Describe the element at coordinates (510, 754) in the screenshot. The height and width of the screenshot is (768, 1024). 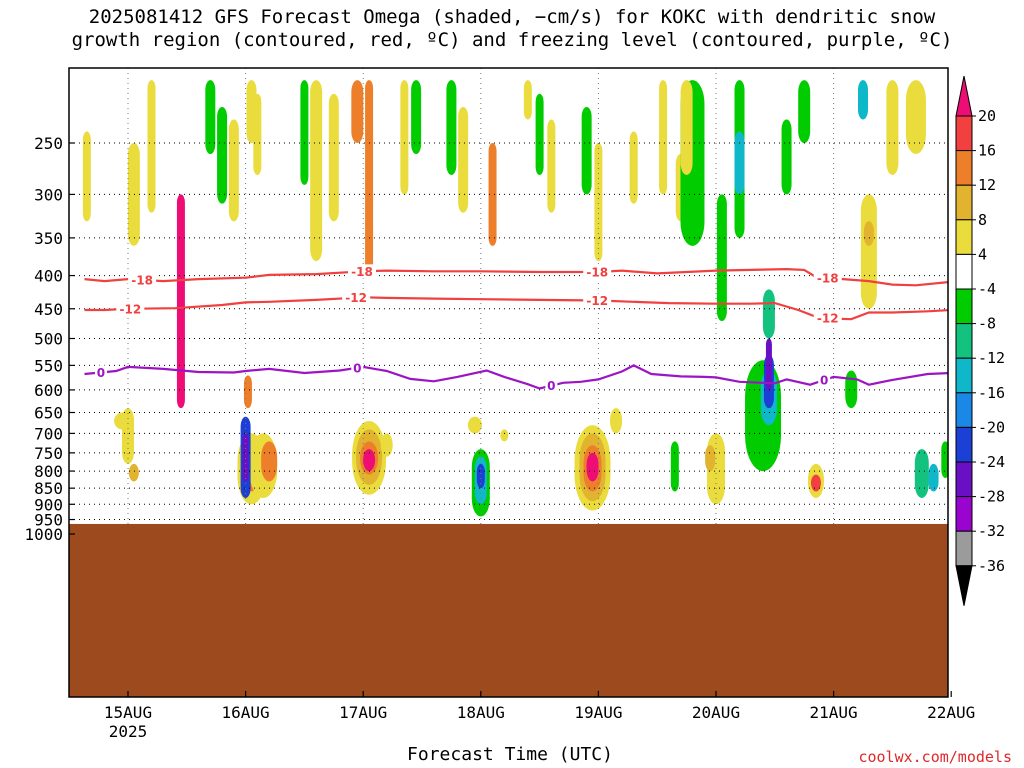
I see `x-axis-label: Forecast Time (UTC)` at that location.